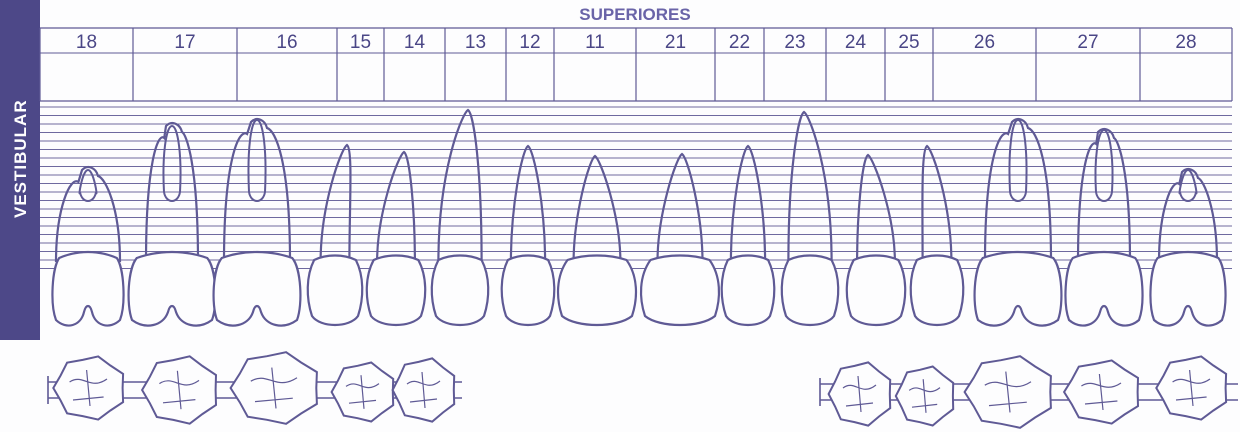 Image resolution: width=1240 pixels, height=432 pixels. I want to click on vestibular-band, so click(20, 170).